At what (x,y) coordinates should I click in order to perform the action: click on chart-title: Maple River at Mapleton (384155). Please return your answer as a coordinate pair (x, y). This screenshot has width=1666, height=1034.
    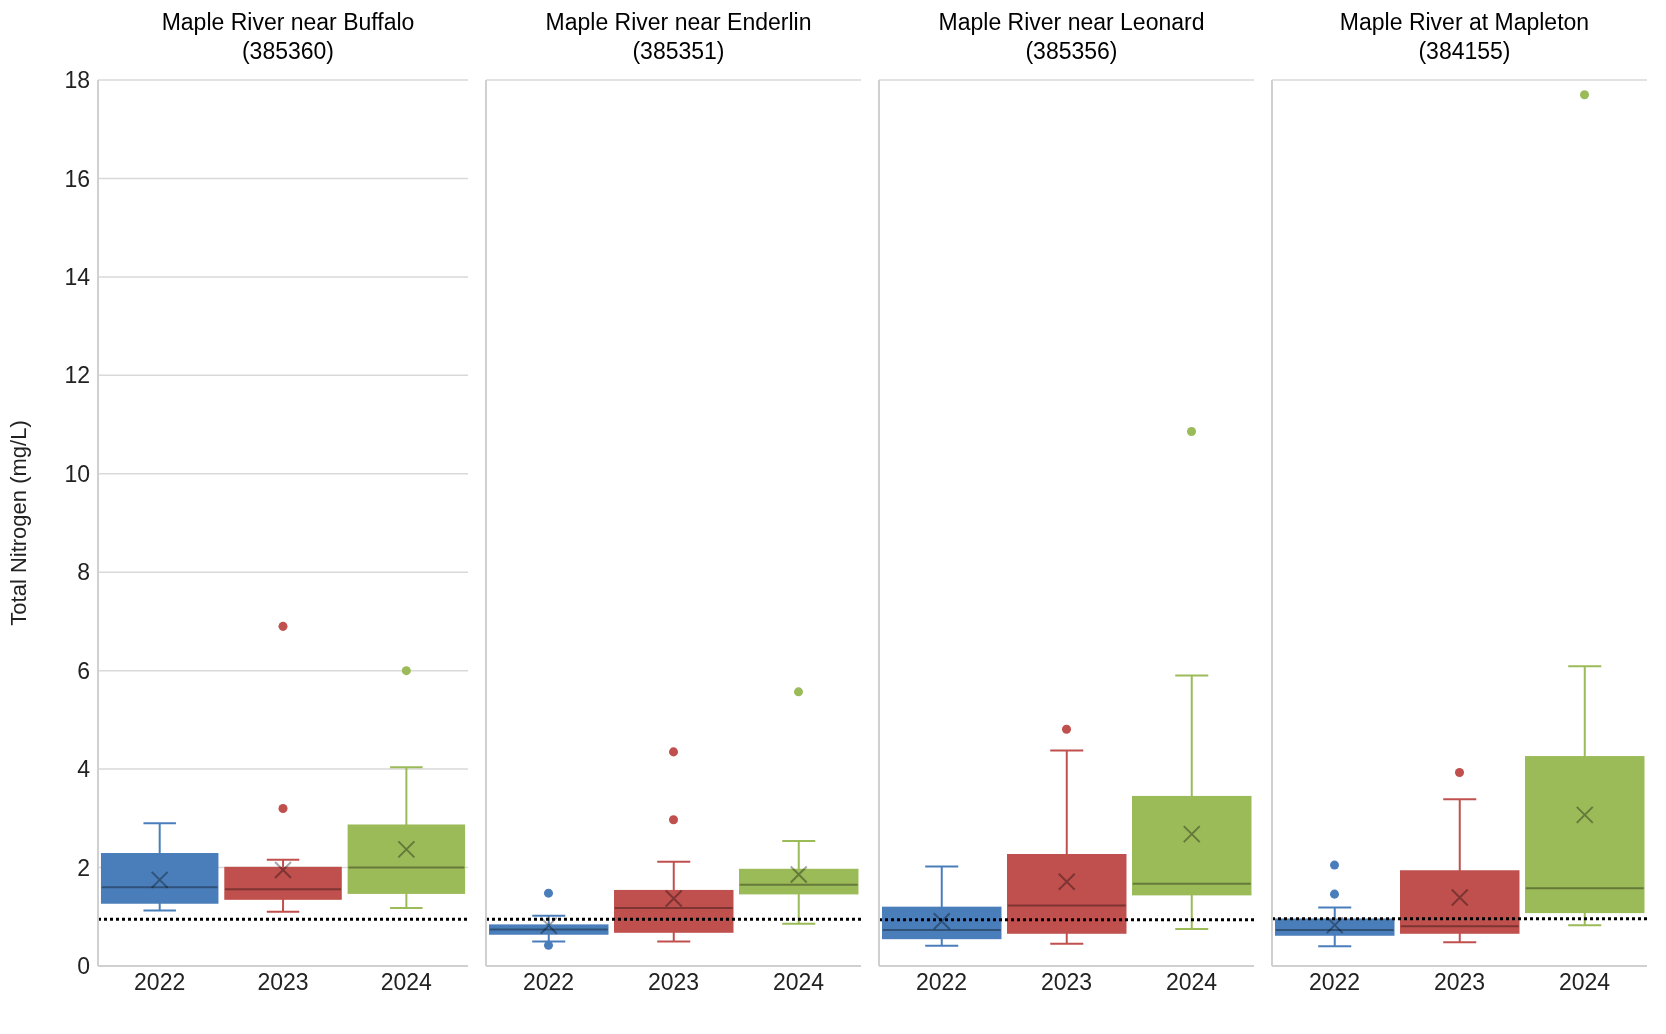
    Looking at the image, I should click on (1464, 37).